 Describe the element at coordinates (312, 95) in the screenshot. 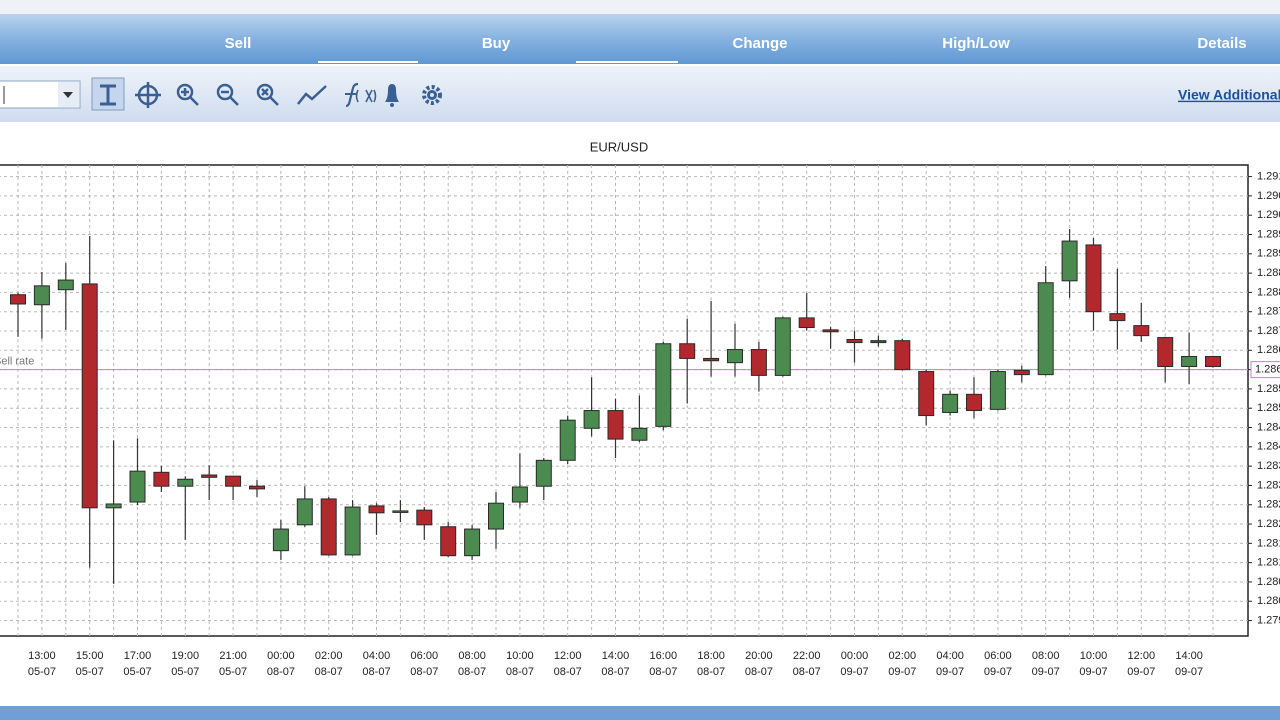

I see `tool-line` at that location.